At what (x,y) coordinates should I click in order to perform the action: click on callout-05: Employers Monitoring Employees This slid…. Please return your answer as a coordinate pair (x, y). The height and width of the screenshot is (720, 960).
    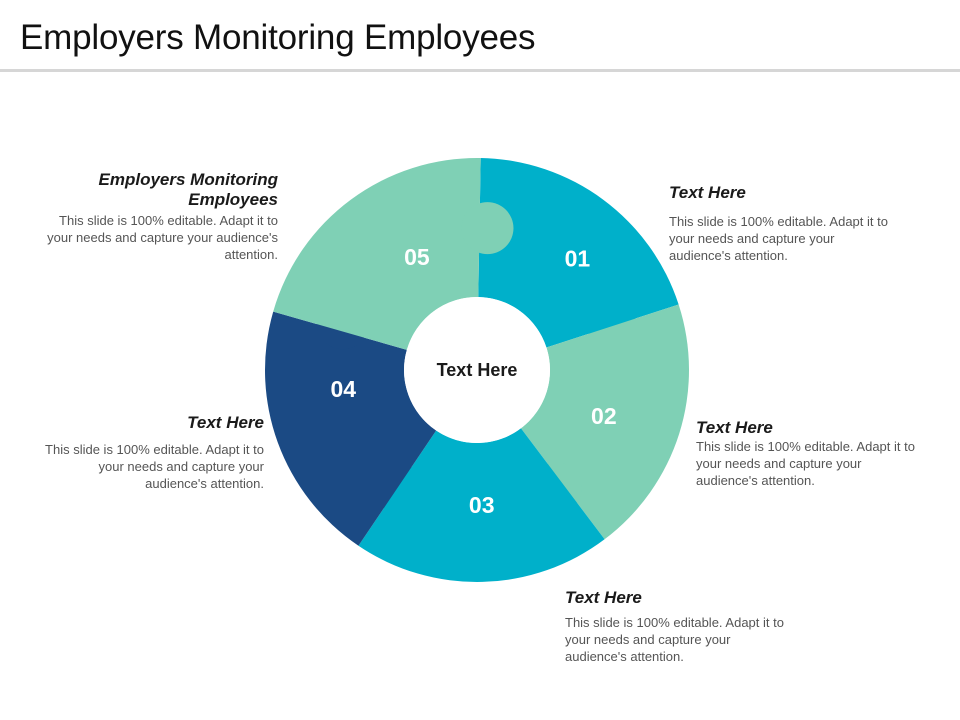
    Looking at the image, I should click on (159, 216).